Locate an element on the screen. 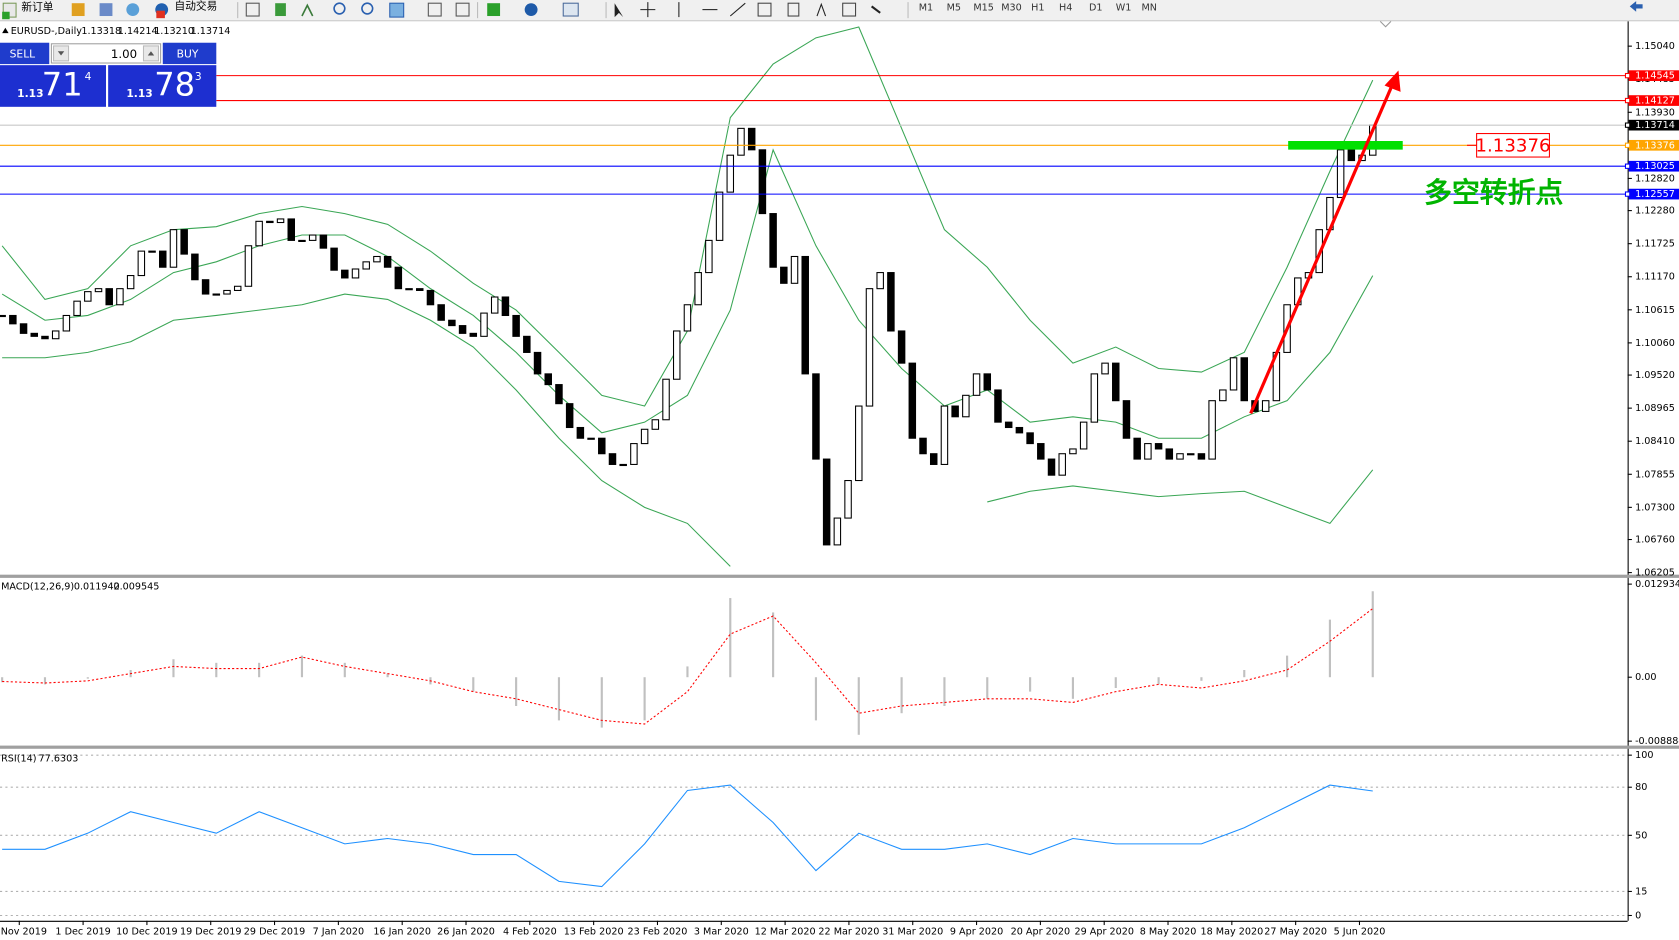  y-tick-label: 1.08410 is located at coordinates (1655, 441).